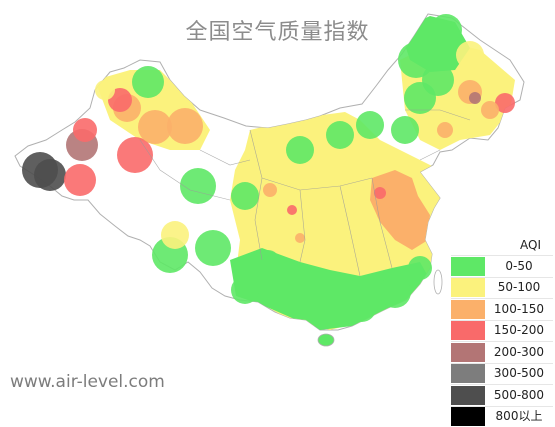 This screenshot has height=427, width=555. Describe the element at coordinates (519, 352) in the screenshot. I see `legend-label: 200-300` at that location.